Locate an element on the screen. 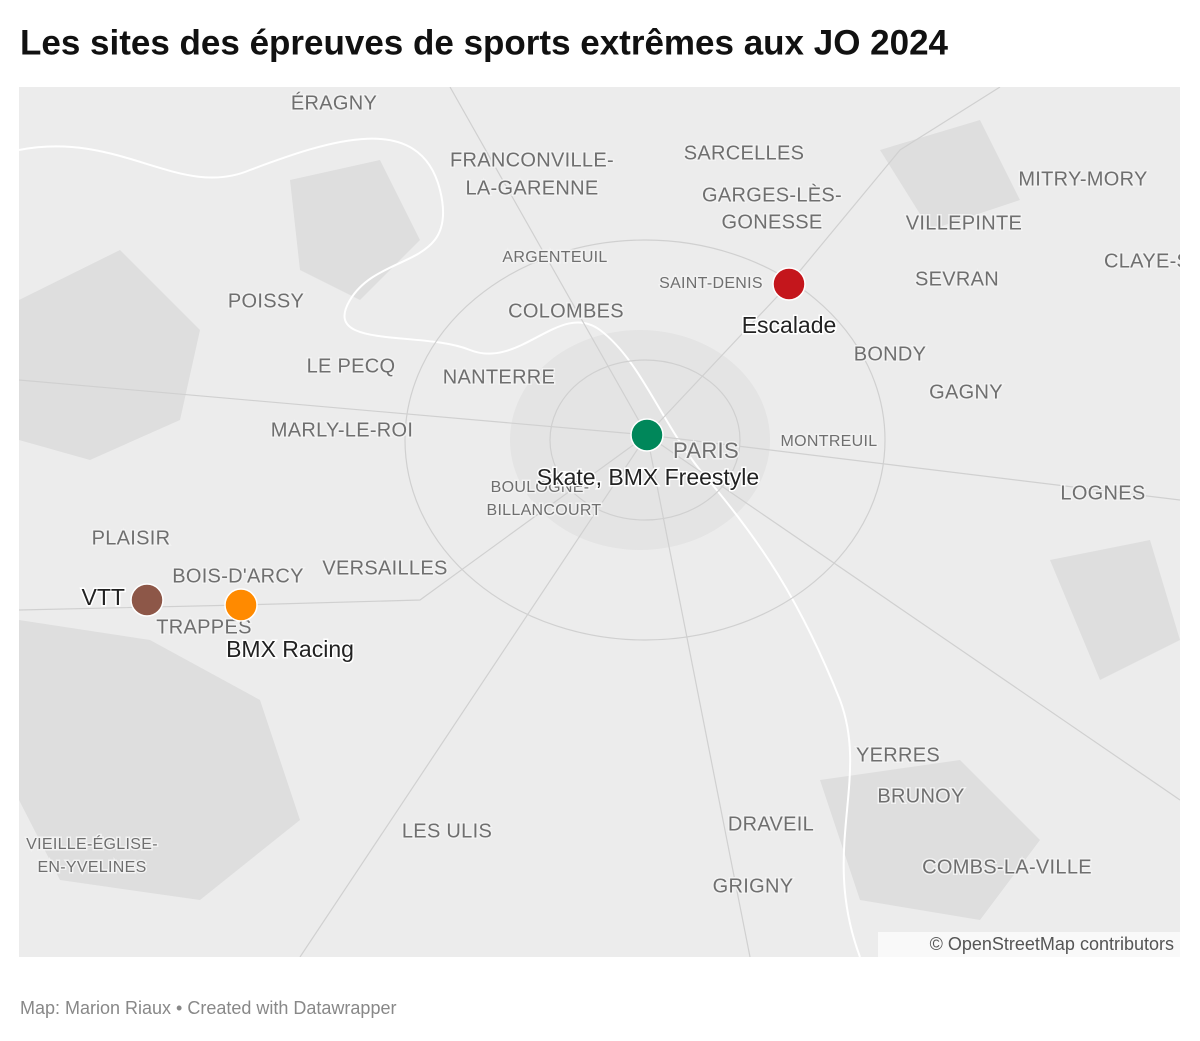 This screenshot has width=1200, height=1041. place-label: COLOMBES is located at coordinates (566, 311).